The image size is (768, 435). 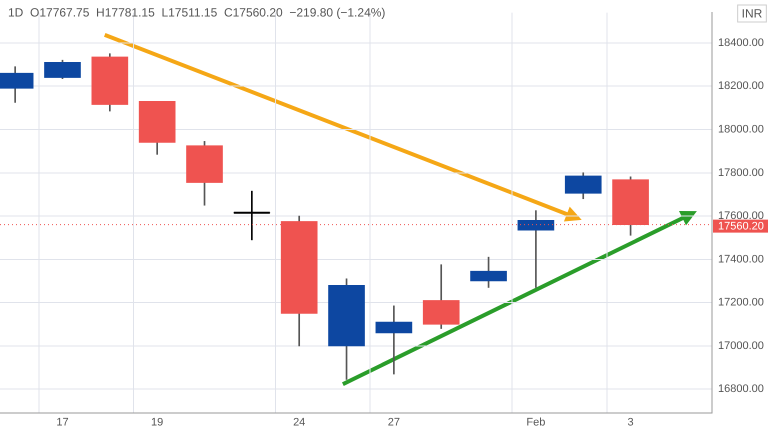 I want to click on x-tick-label: Feb, so click(x=536, y=422).